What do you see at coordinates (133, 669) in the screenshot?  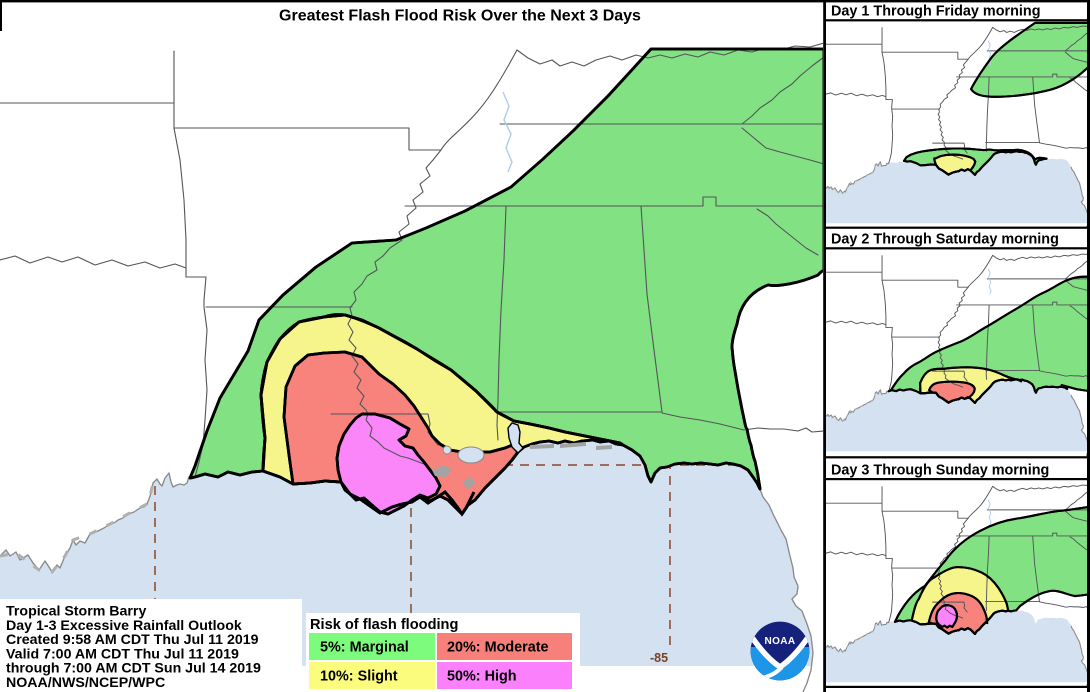 I see `svg-text:through 7:00 AM CDT Sun Jul 14: through 7:00 AM CDT Sun Jul 14 2019` at bounding box center [133, 669].